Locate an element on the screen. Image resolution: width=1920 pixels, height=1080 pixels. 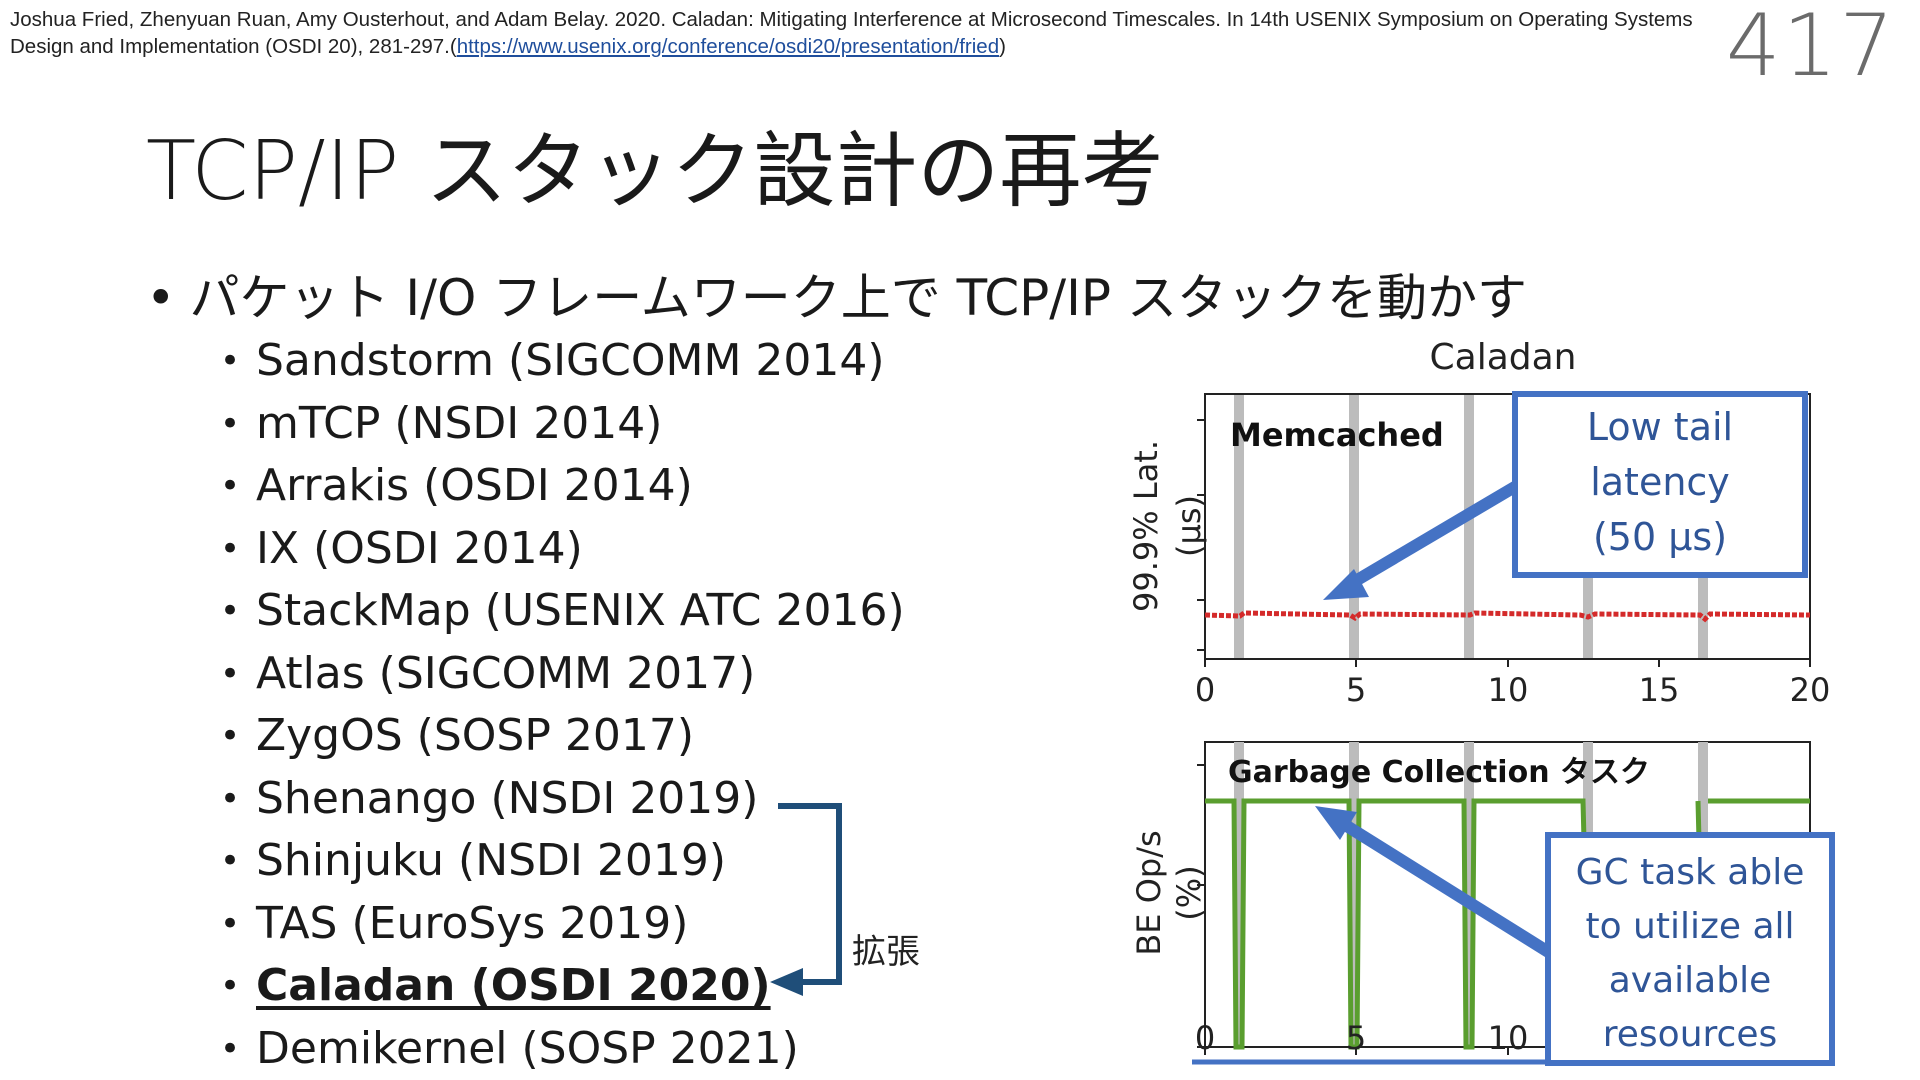
list-item: • Shinjuku (NSDI 2019) is located at coordinates (562, 861).